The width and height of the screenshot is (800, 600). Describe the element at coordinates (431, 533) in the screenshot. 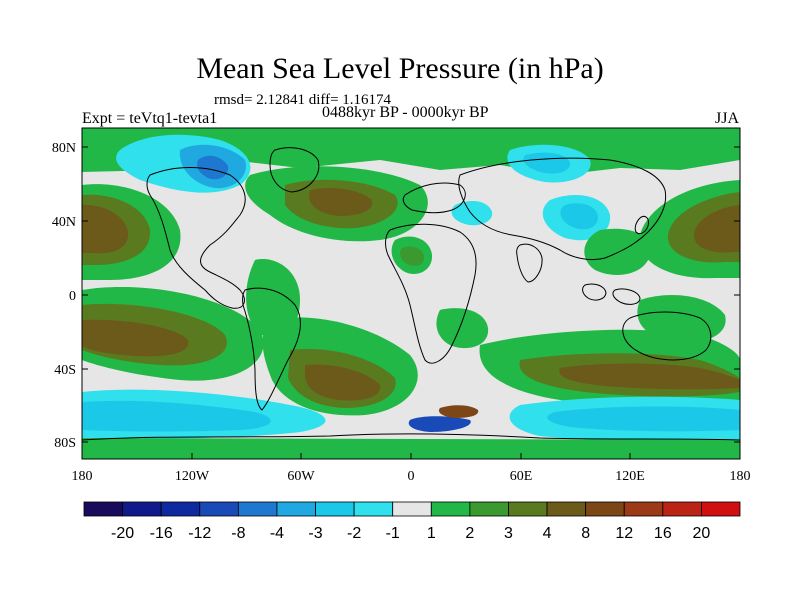

I see `colorbar-label: 1` at that location.